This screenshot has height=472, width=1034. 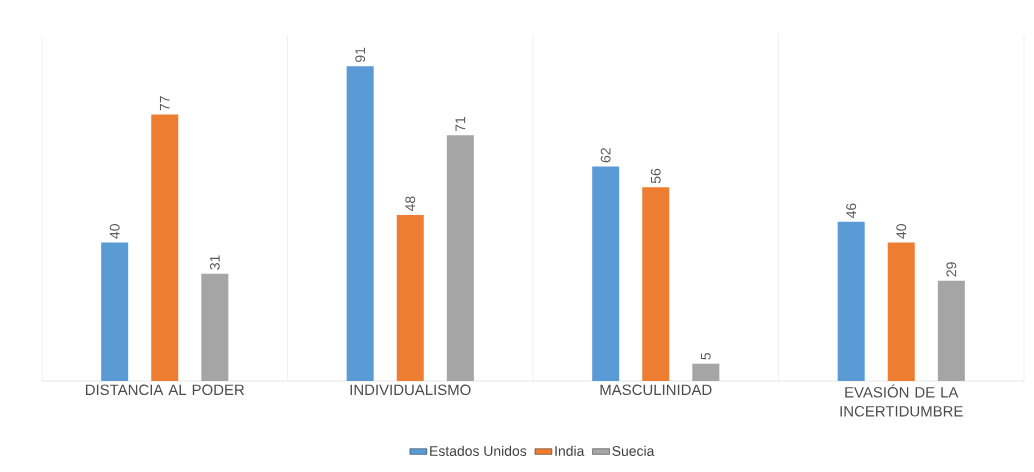 I want to click on legend-label: Estados Unidos, so click(x=478, y=450).